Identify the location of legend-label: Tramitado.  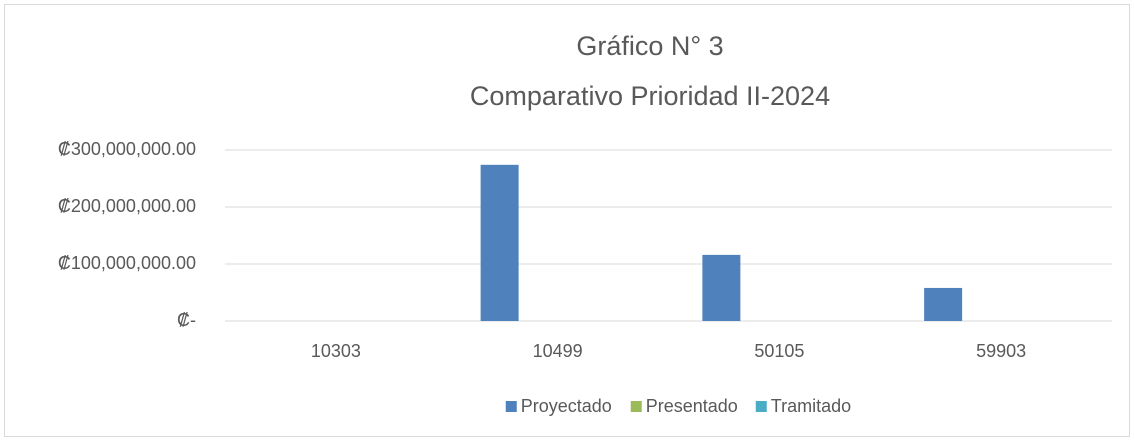
(811, 406).